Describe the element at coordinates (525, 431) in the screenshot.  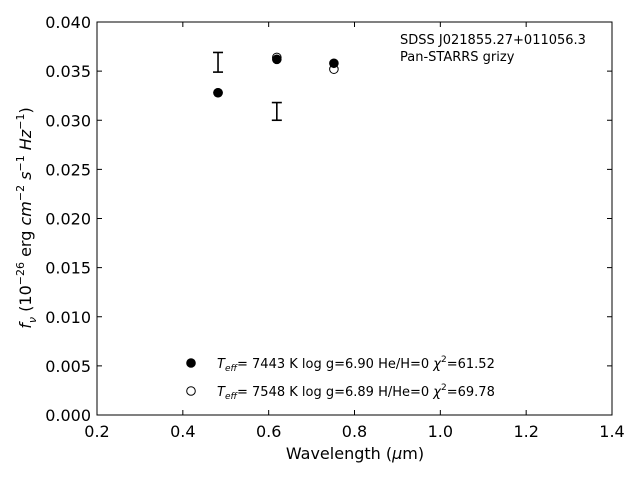
I see `x-tick-label: 1.2` at that location.